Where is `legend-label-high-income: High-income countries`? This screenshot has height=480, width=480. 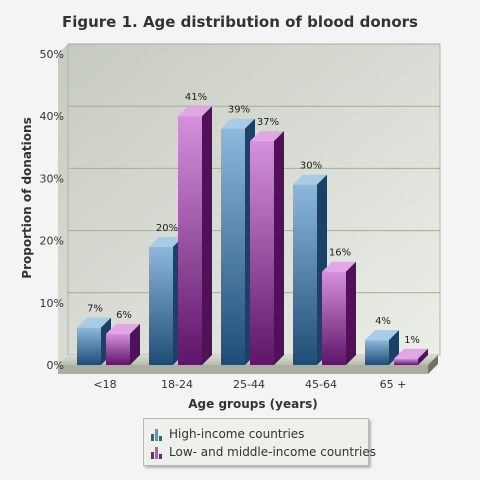
legend-label-high-income: High-income countries is located at coordinates (237, 434).